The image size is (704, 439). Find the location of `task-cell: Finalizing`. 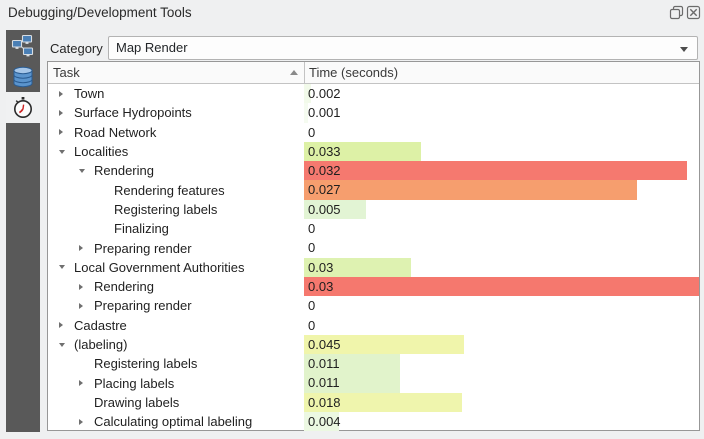

task-cell: Finalizing is located at coordinates (176, 228).